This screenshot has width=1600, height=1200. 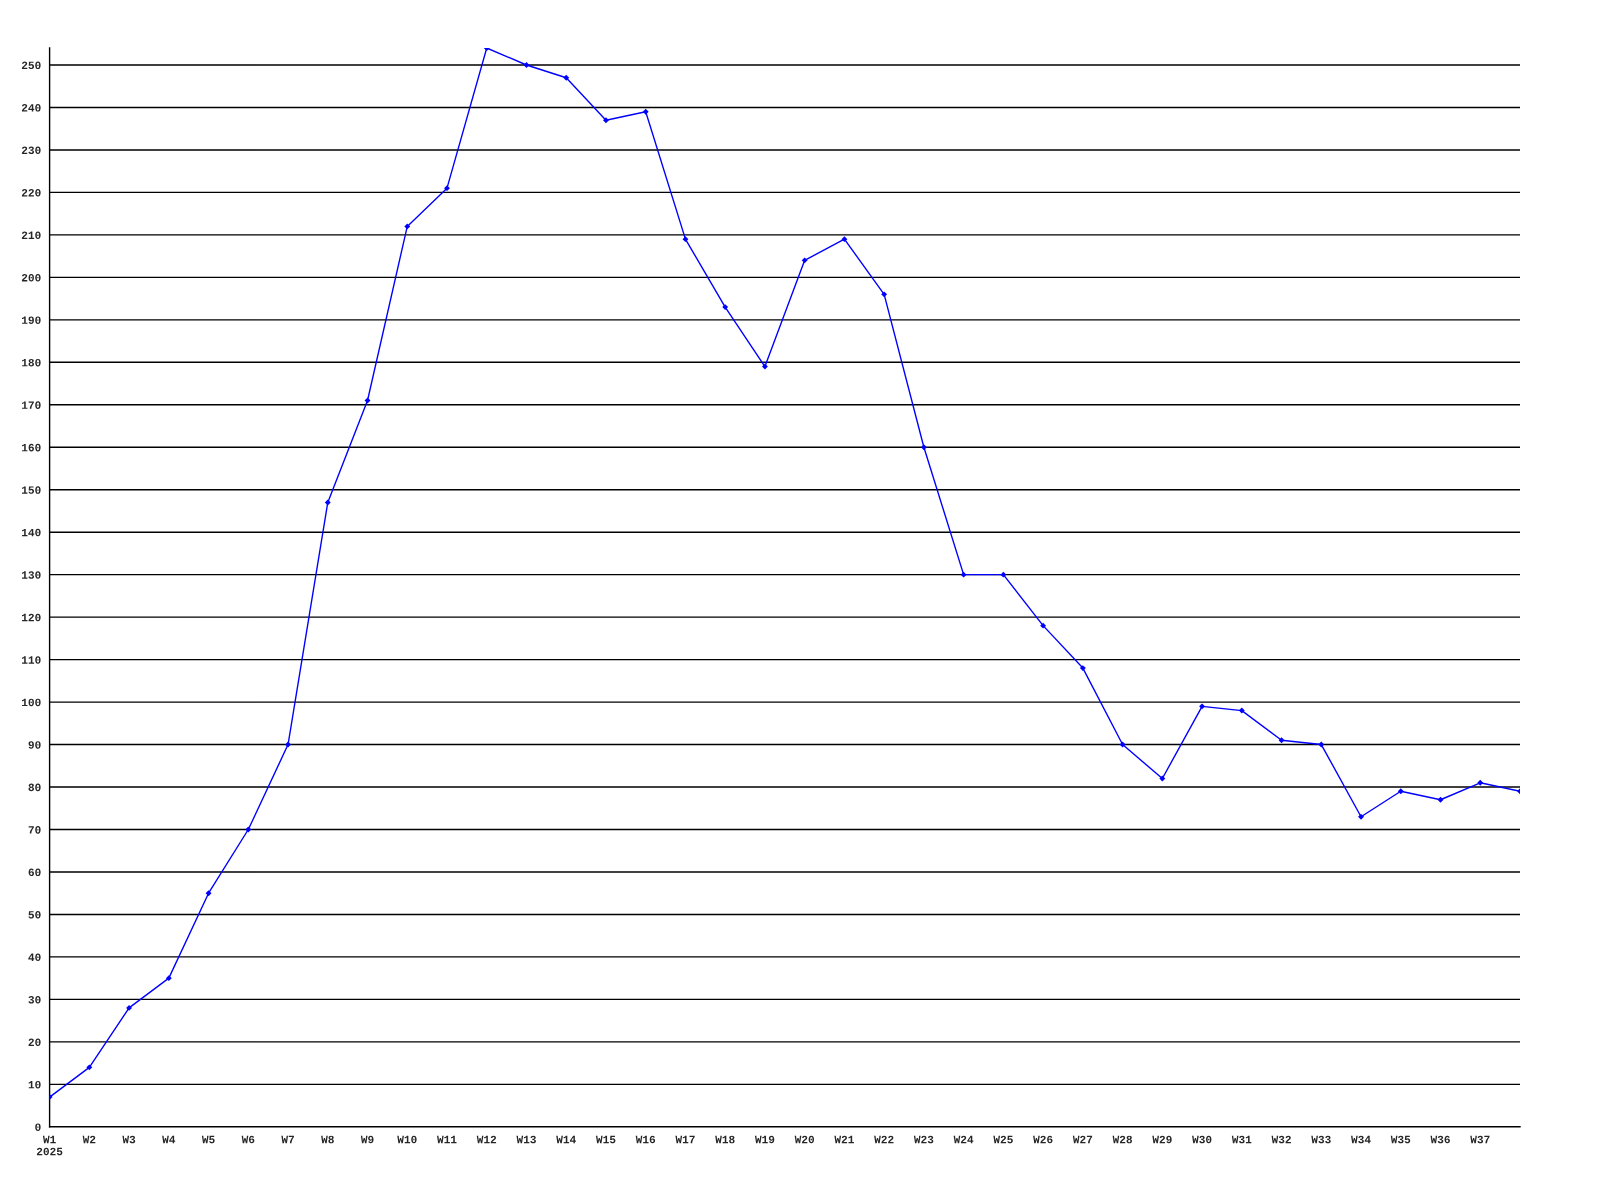 What do you see at coordinates (34, 957) in the screenshot?
I see `y-tick-label: 40` at bounding box center [34, 957].